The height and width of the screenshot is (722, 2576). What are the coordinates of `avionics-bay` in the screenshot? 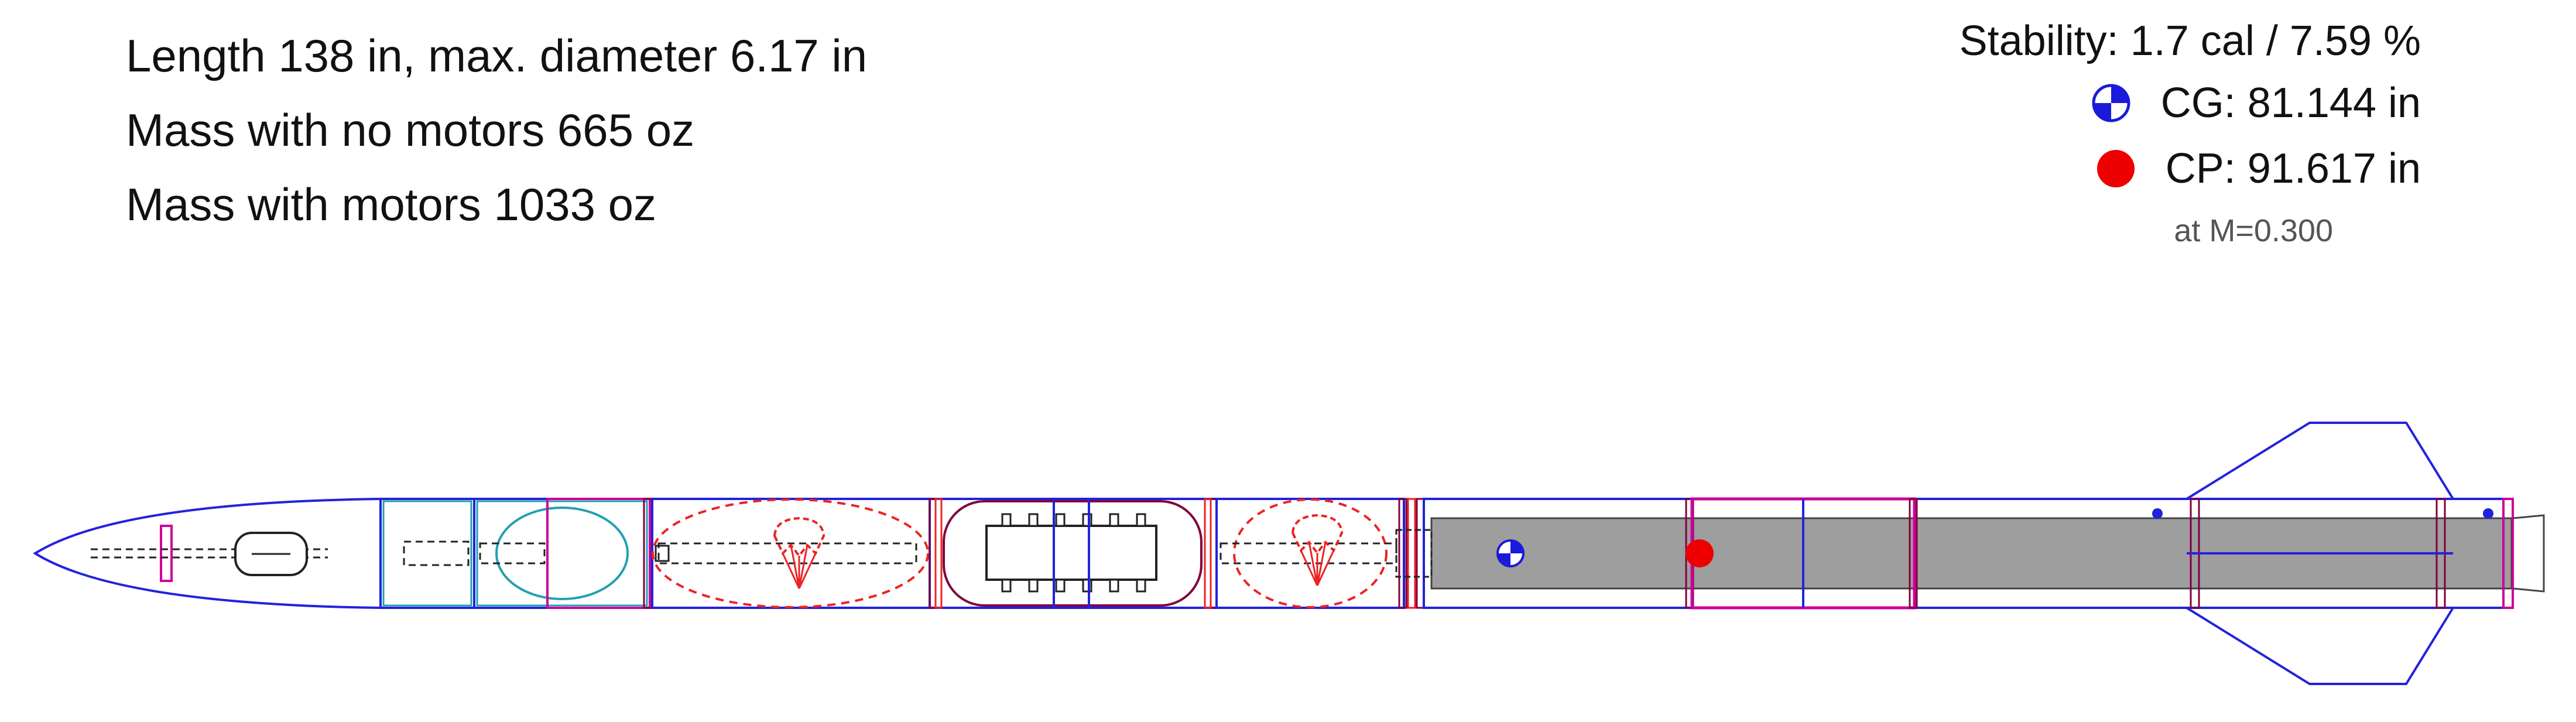 It's located at (562, 553).